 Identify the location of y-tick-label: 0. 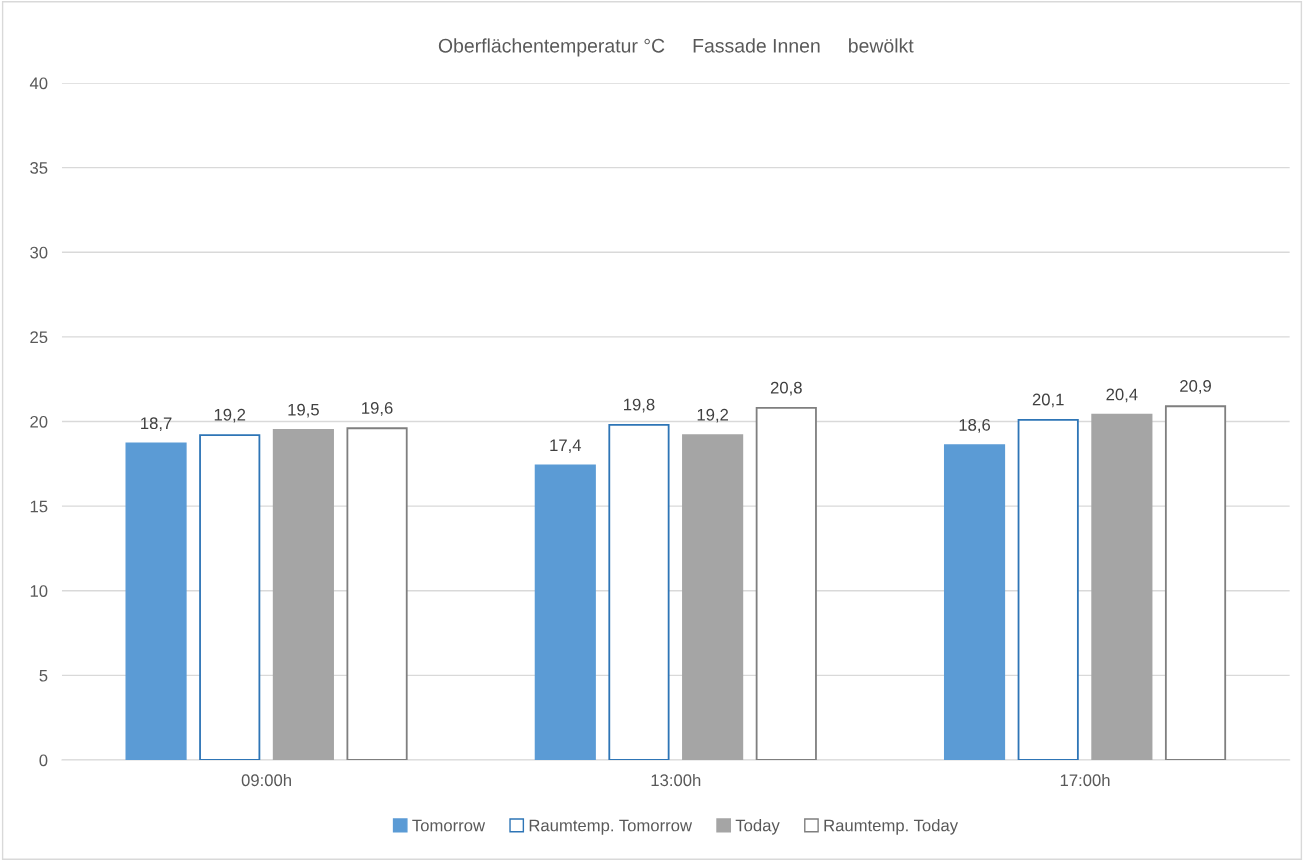
(43, 760).